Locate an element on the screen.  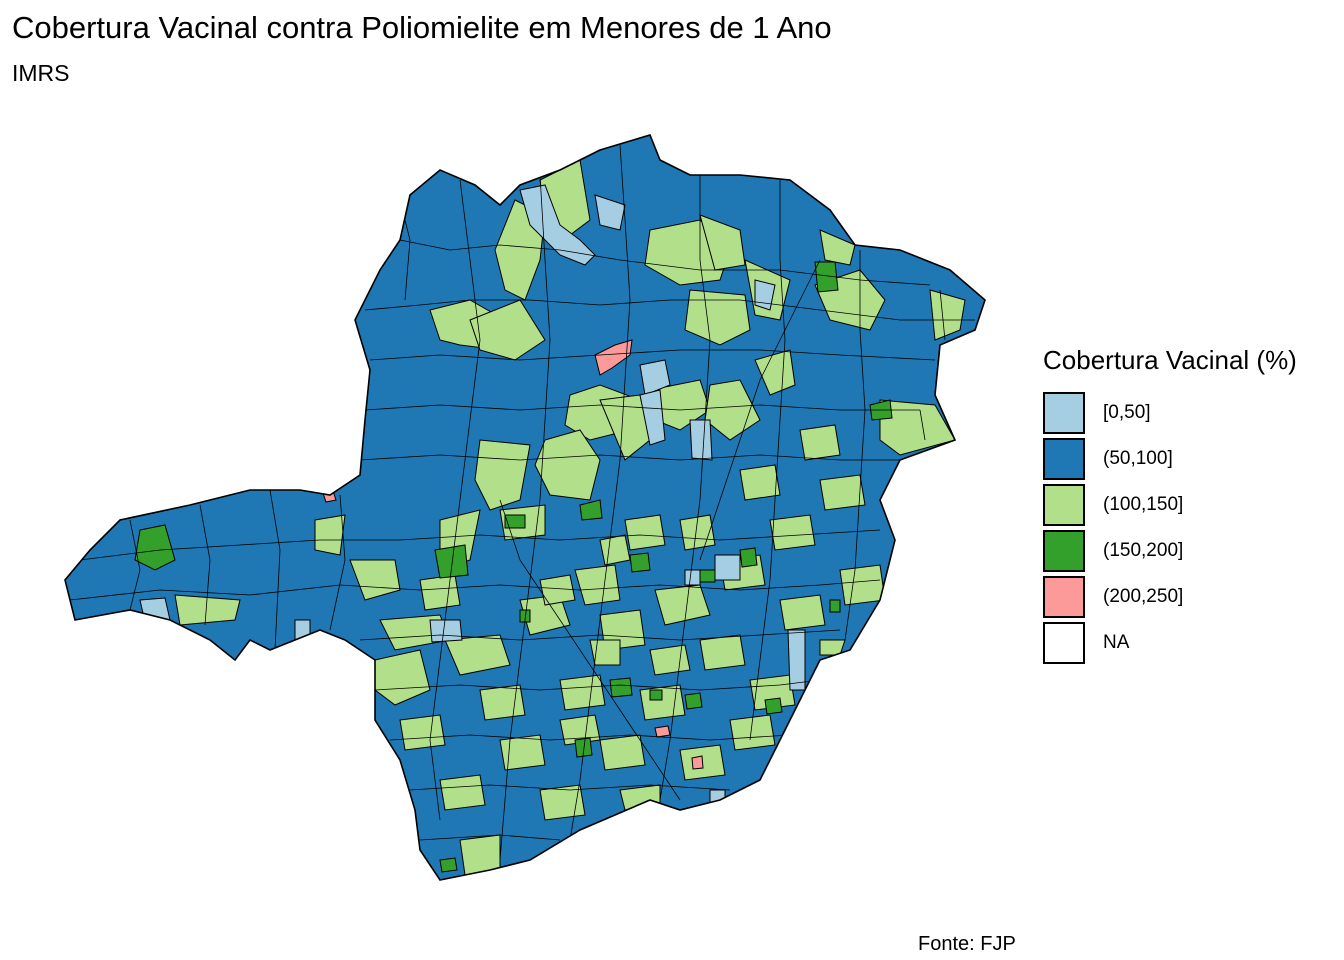
legend-item: (50,100] is located at coordinates (1170, 459).